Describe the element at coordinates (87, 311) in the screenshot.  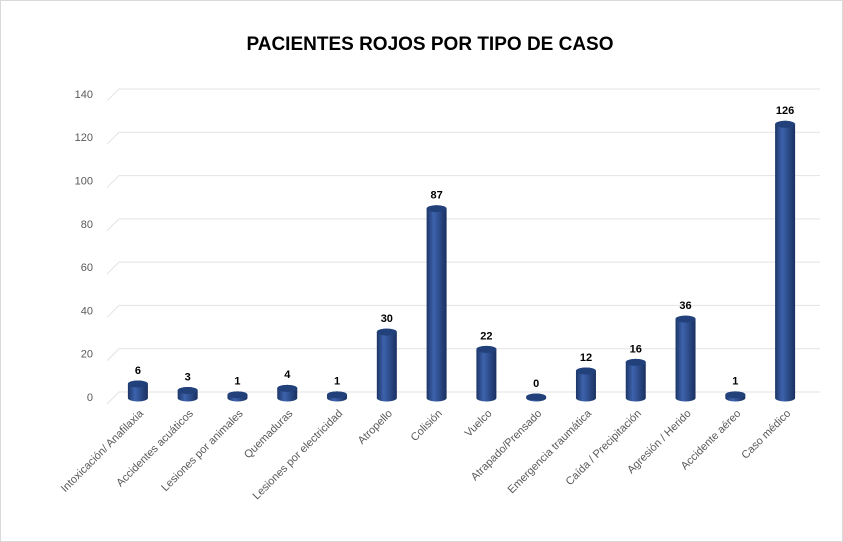
I see `y-tick-label: 40` at that location.